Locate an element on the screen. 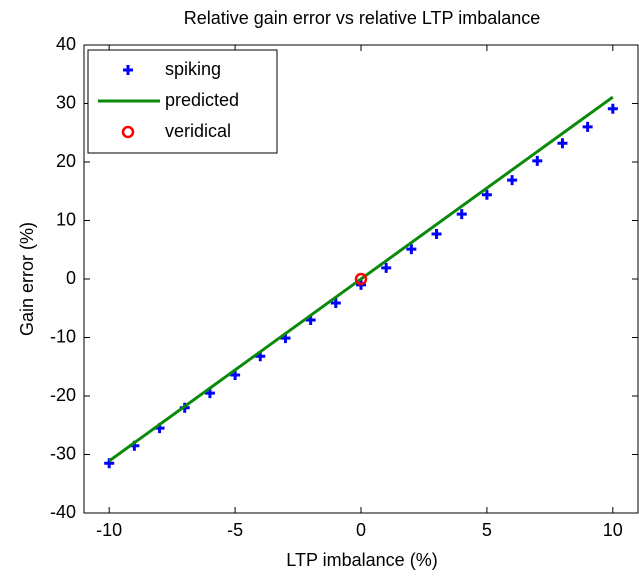 The image size is (639, 578). legend-label: spiking is located at coordinates (193, 69).